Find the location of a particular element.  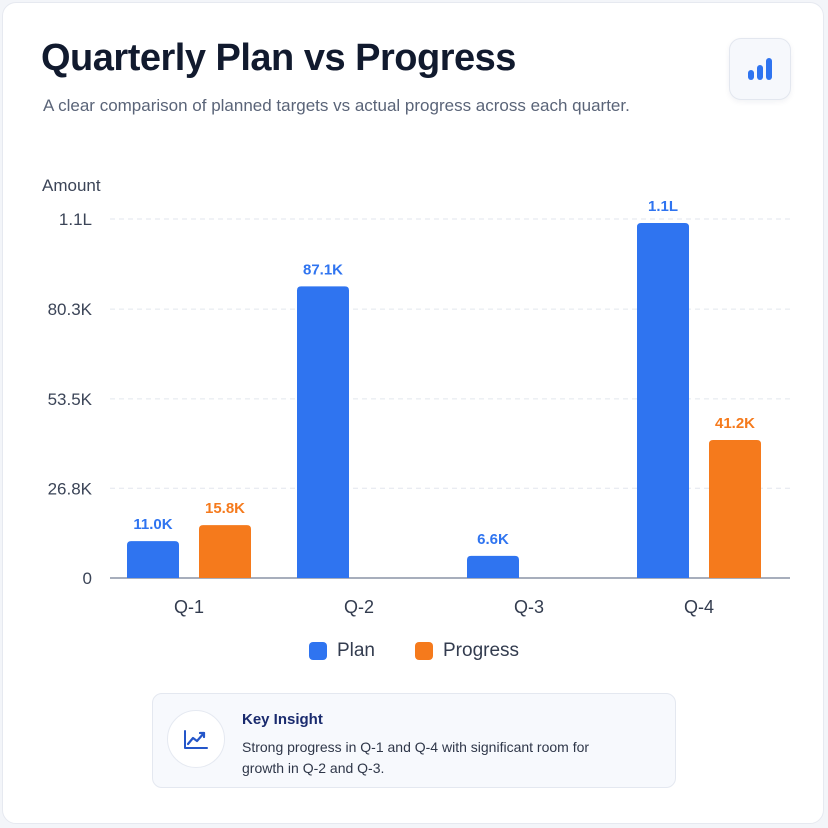

legend-label-progress: Progress is located at coordinates (481, 650).